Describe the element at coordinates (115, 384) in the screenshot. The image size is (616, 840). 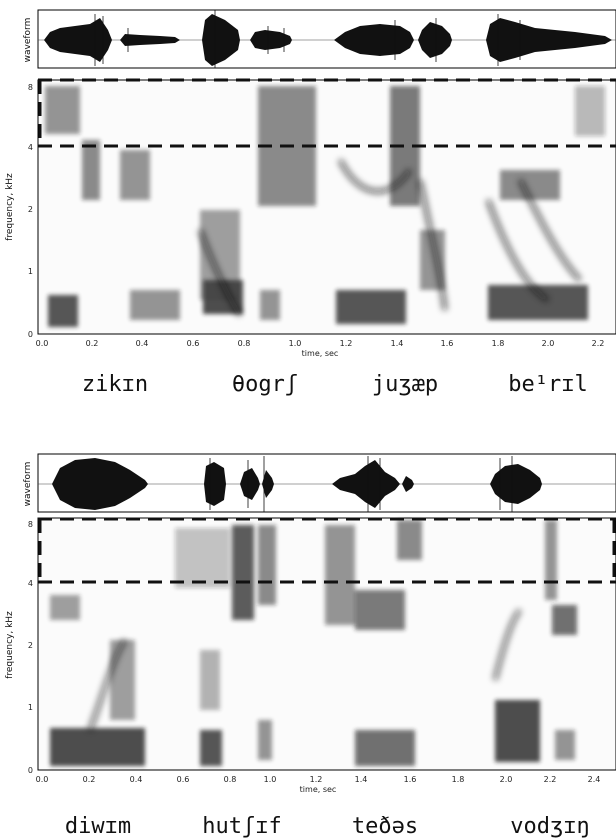
I see `word-label: zikɪn` at that location.